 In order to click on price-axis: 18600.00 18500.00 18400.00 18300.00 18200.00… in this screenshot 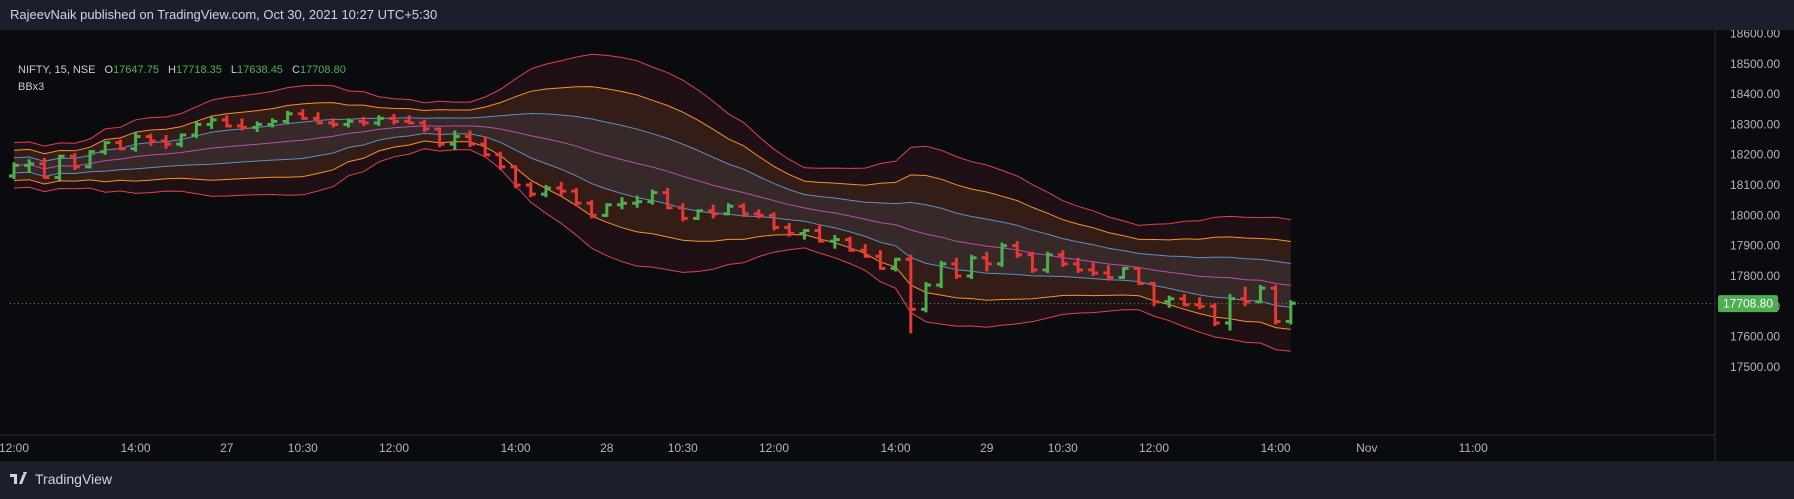, I will do `click(1755, 202)`.